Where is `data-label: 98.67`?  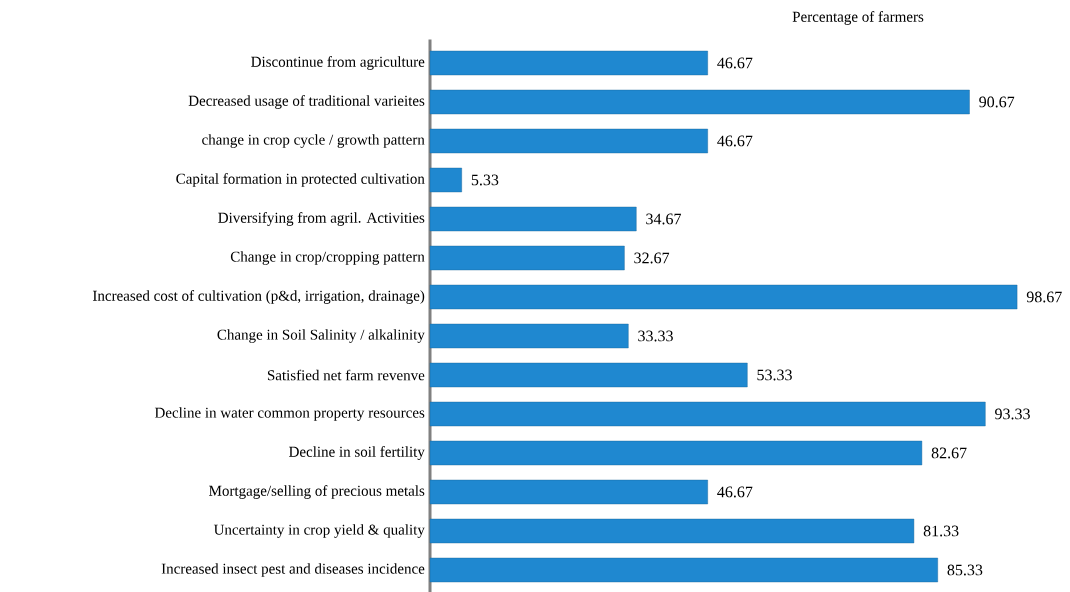
data-label: 98.67 is located at coordinates (1044, 297).